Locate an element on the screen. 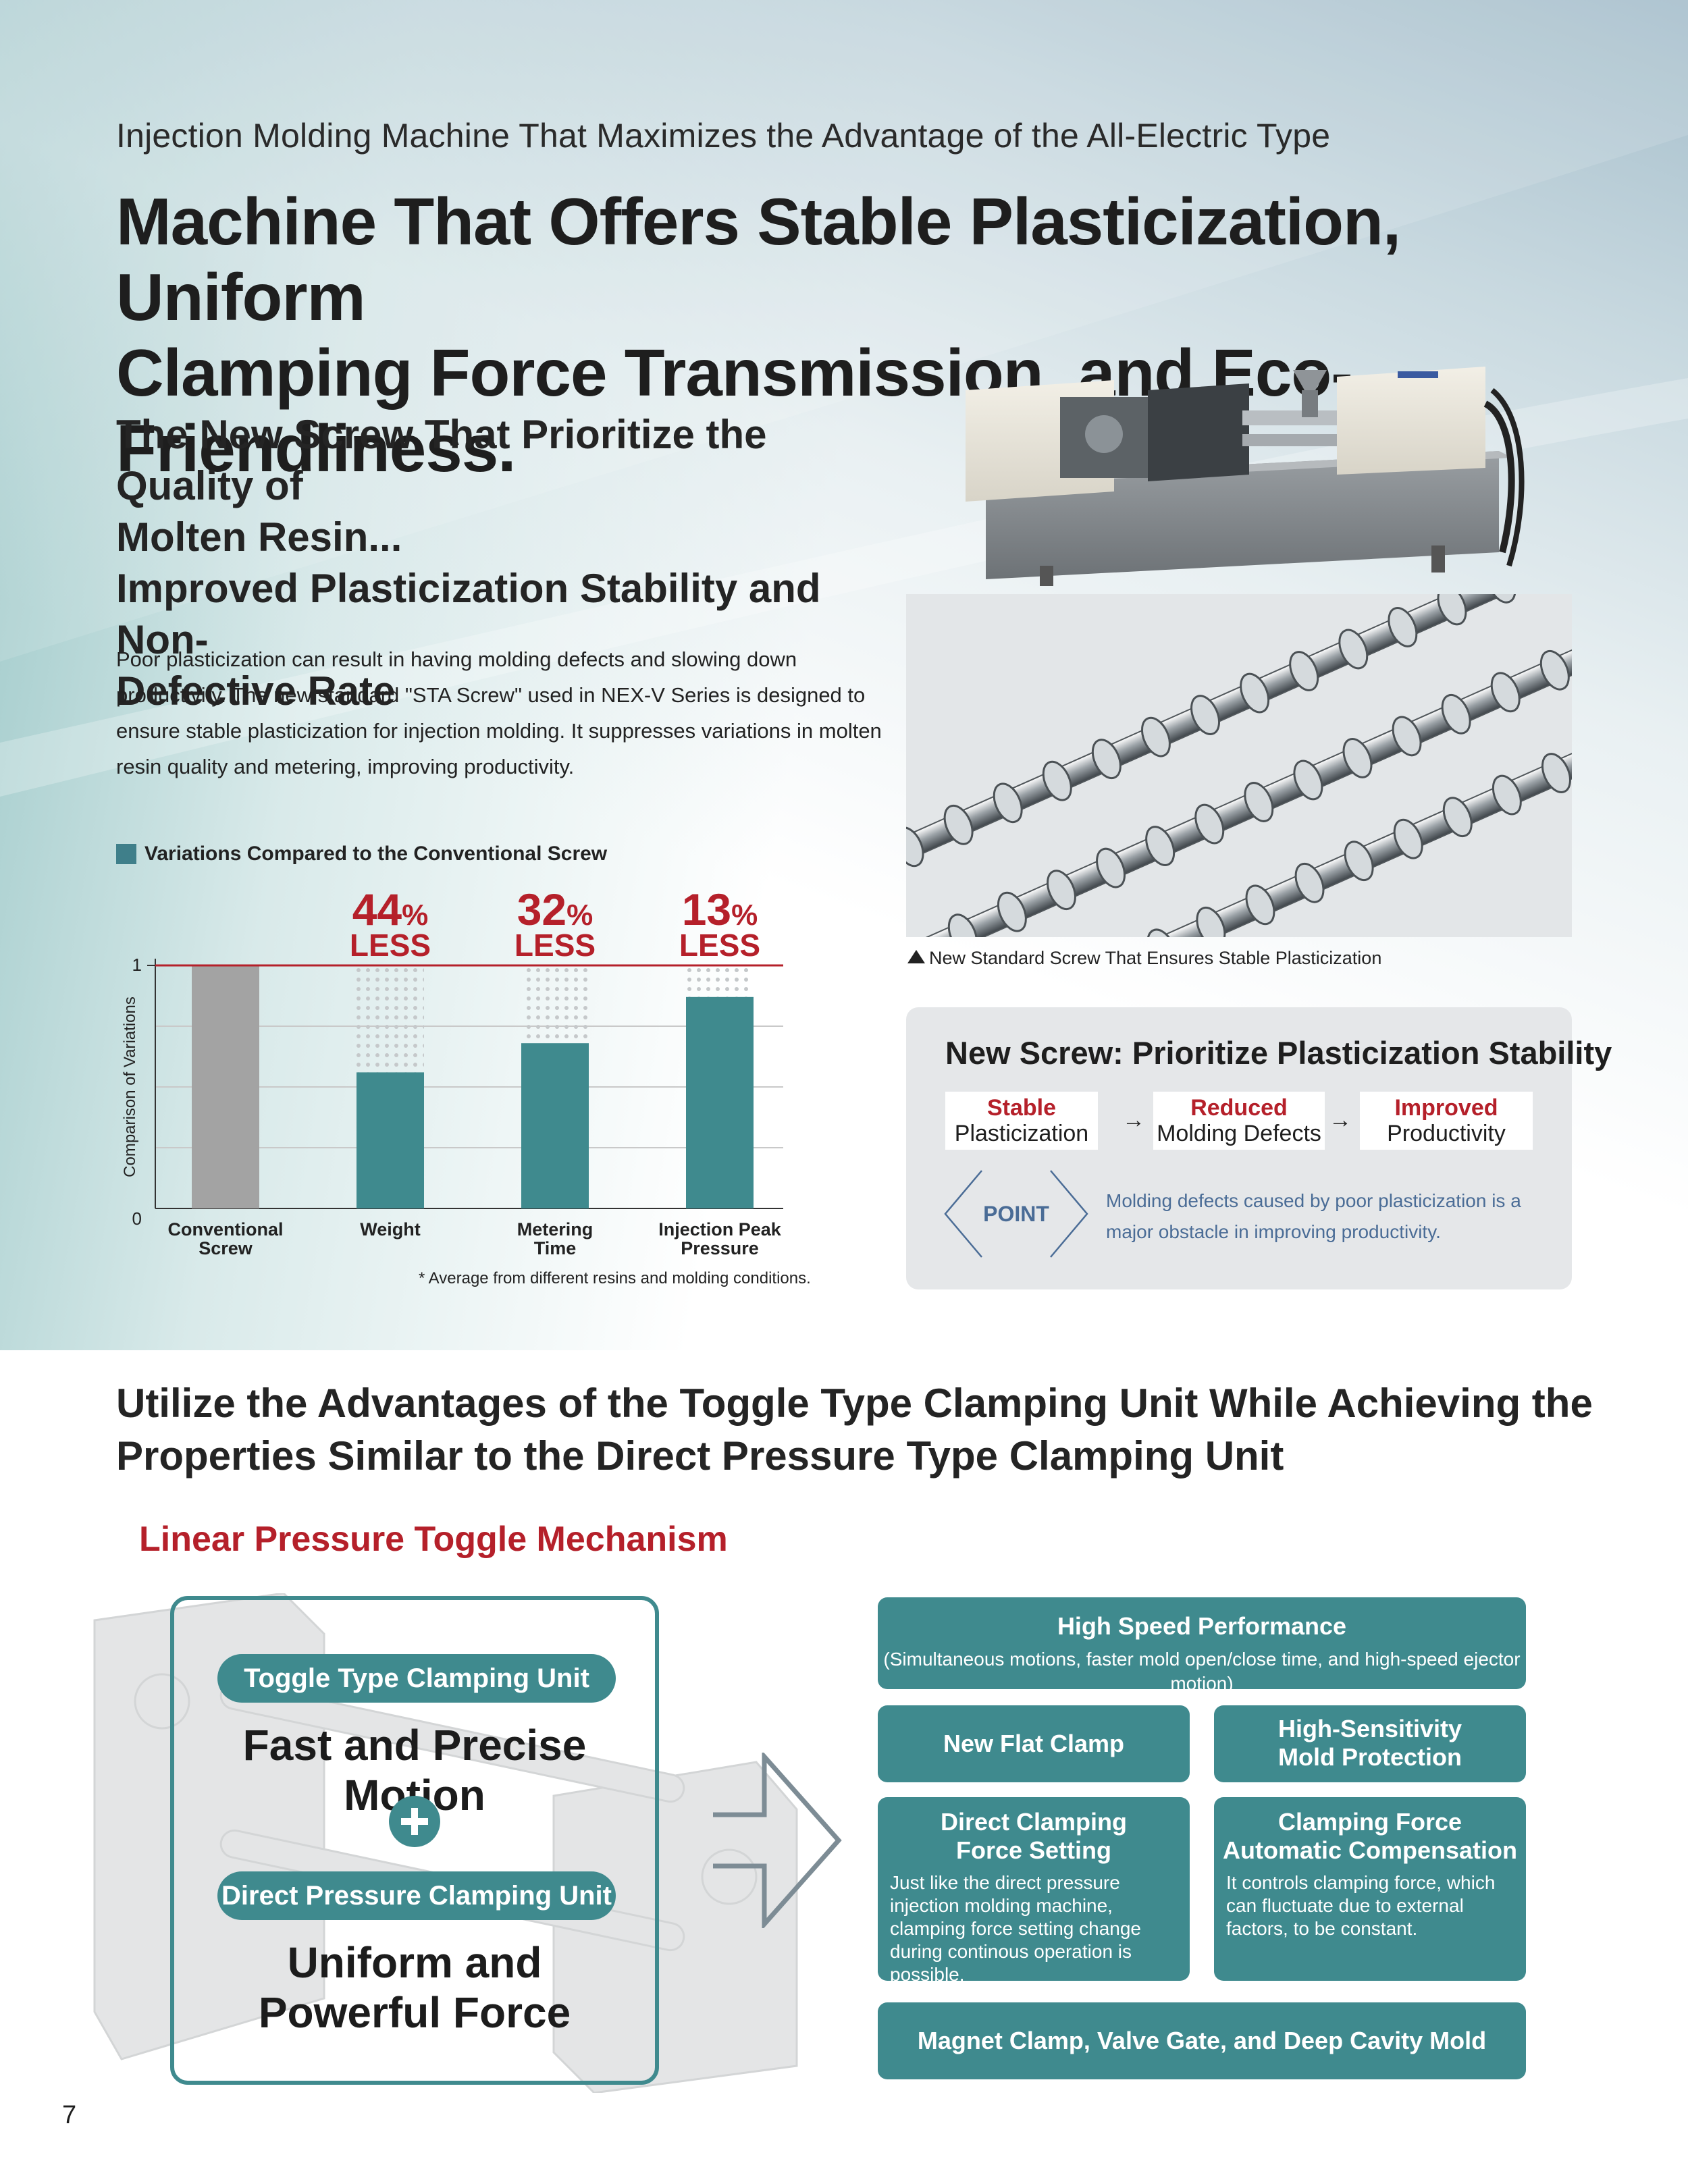  page-number: 7 is located at coordinates (70, 2115).